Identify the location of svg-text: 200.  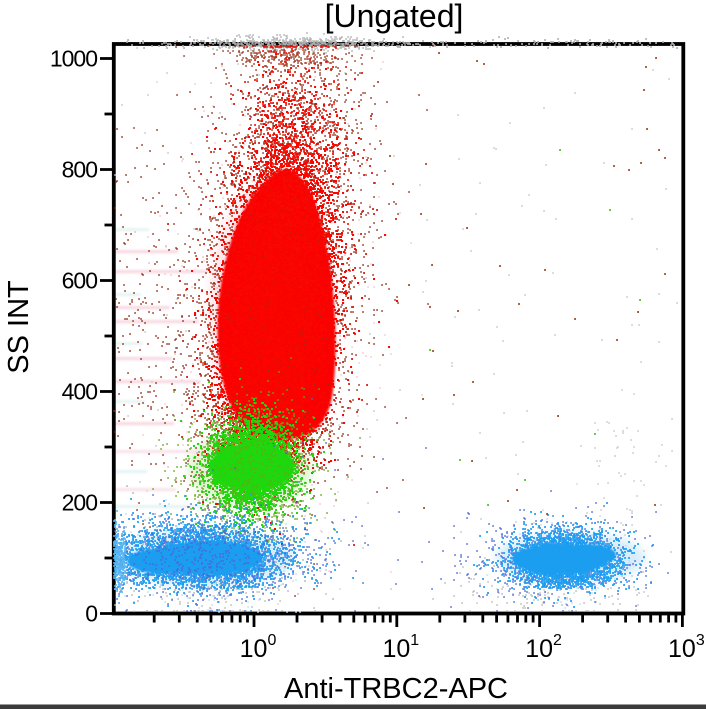
(80, 503).